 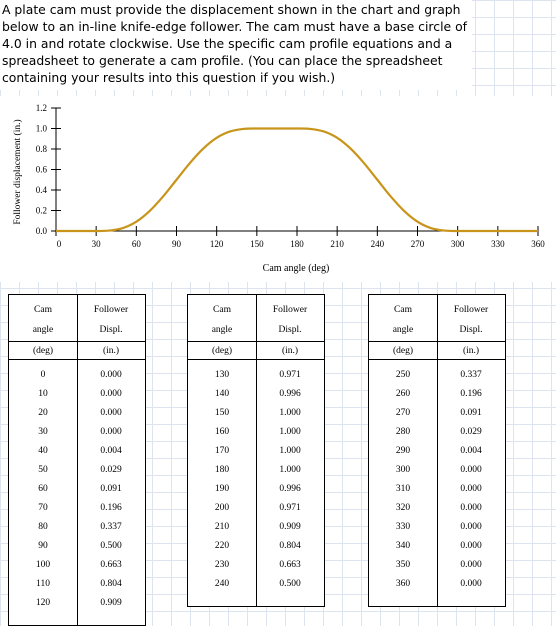 I want to click on cam-angle-cell: 350, so click(x=403, y=564).